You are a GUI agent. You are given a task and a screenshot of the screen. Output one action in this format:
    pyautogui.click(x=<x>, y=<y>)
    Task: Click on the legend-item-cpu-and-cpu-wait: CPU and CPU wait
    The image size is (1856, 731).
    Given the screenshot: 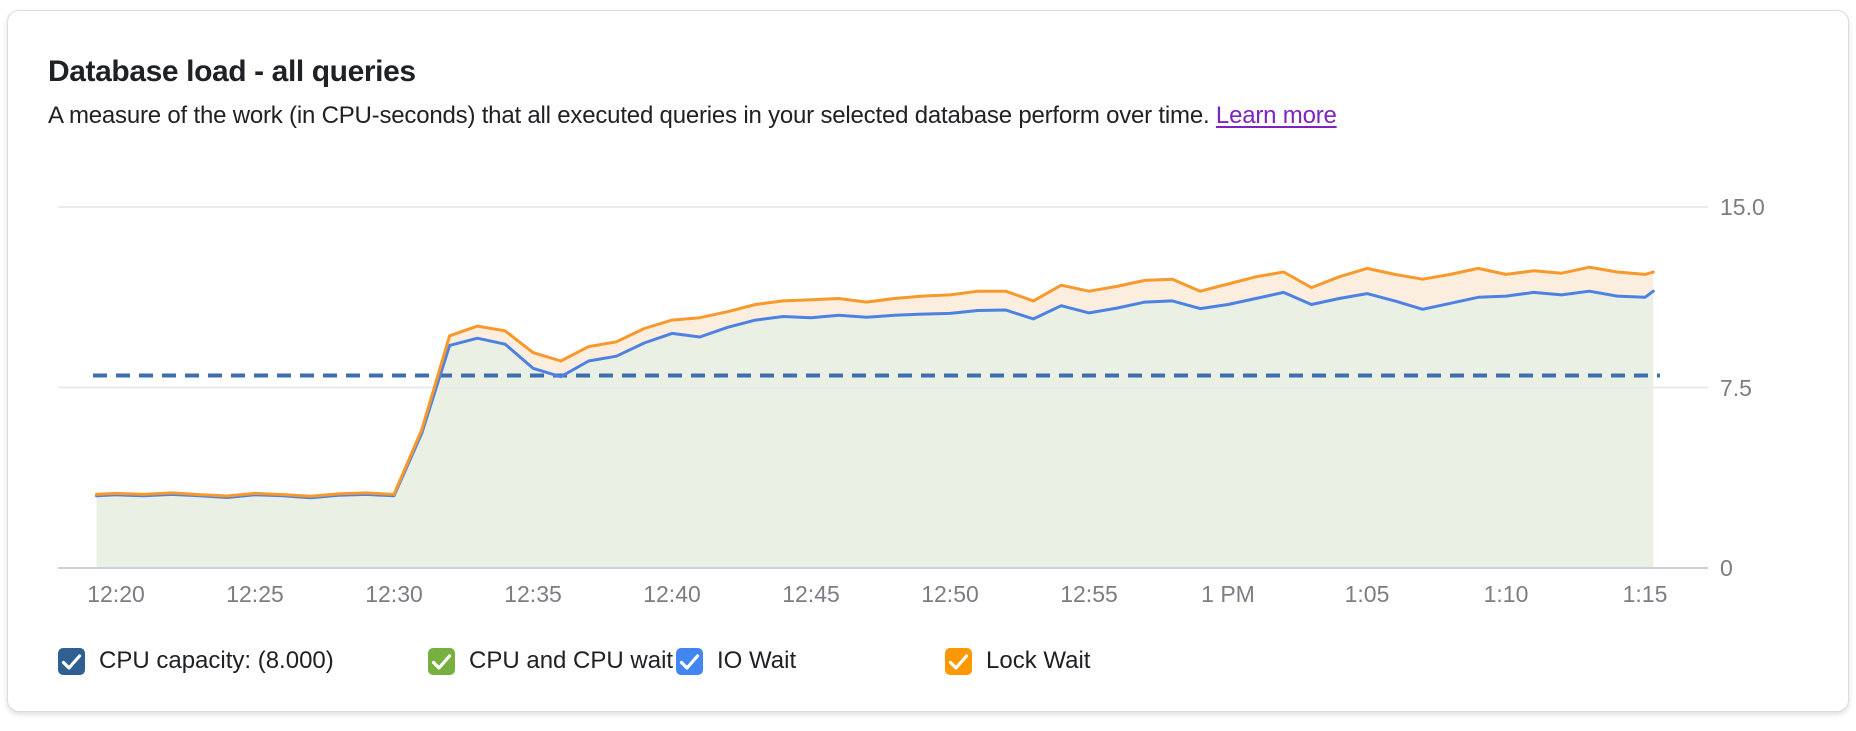 What is the action you would take?
    pyautogui.click(x=550, y=661)
    